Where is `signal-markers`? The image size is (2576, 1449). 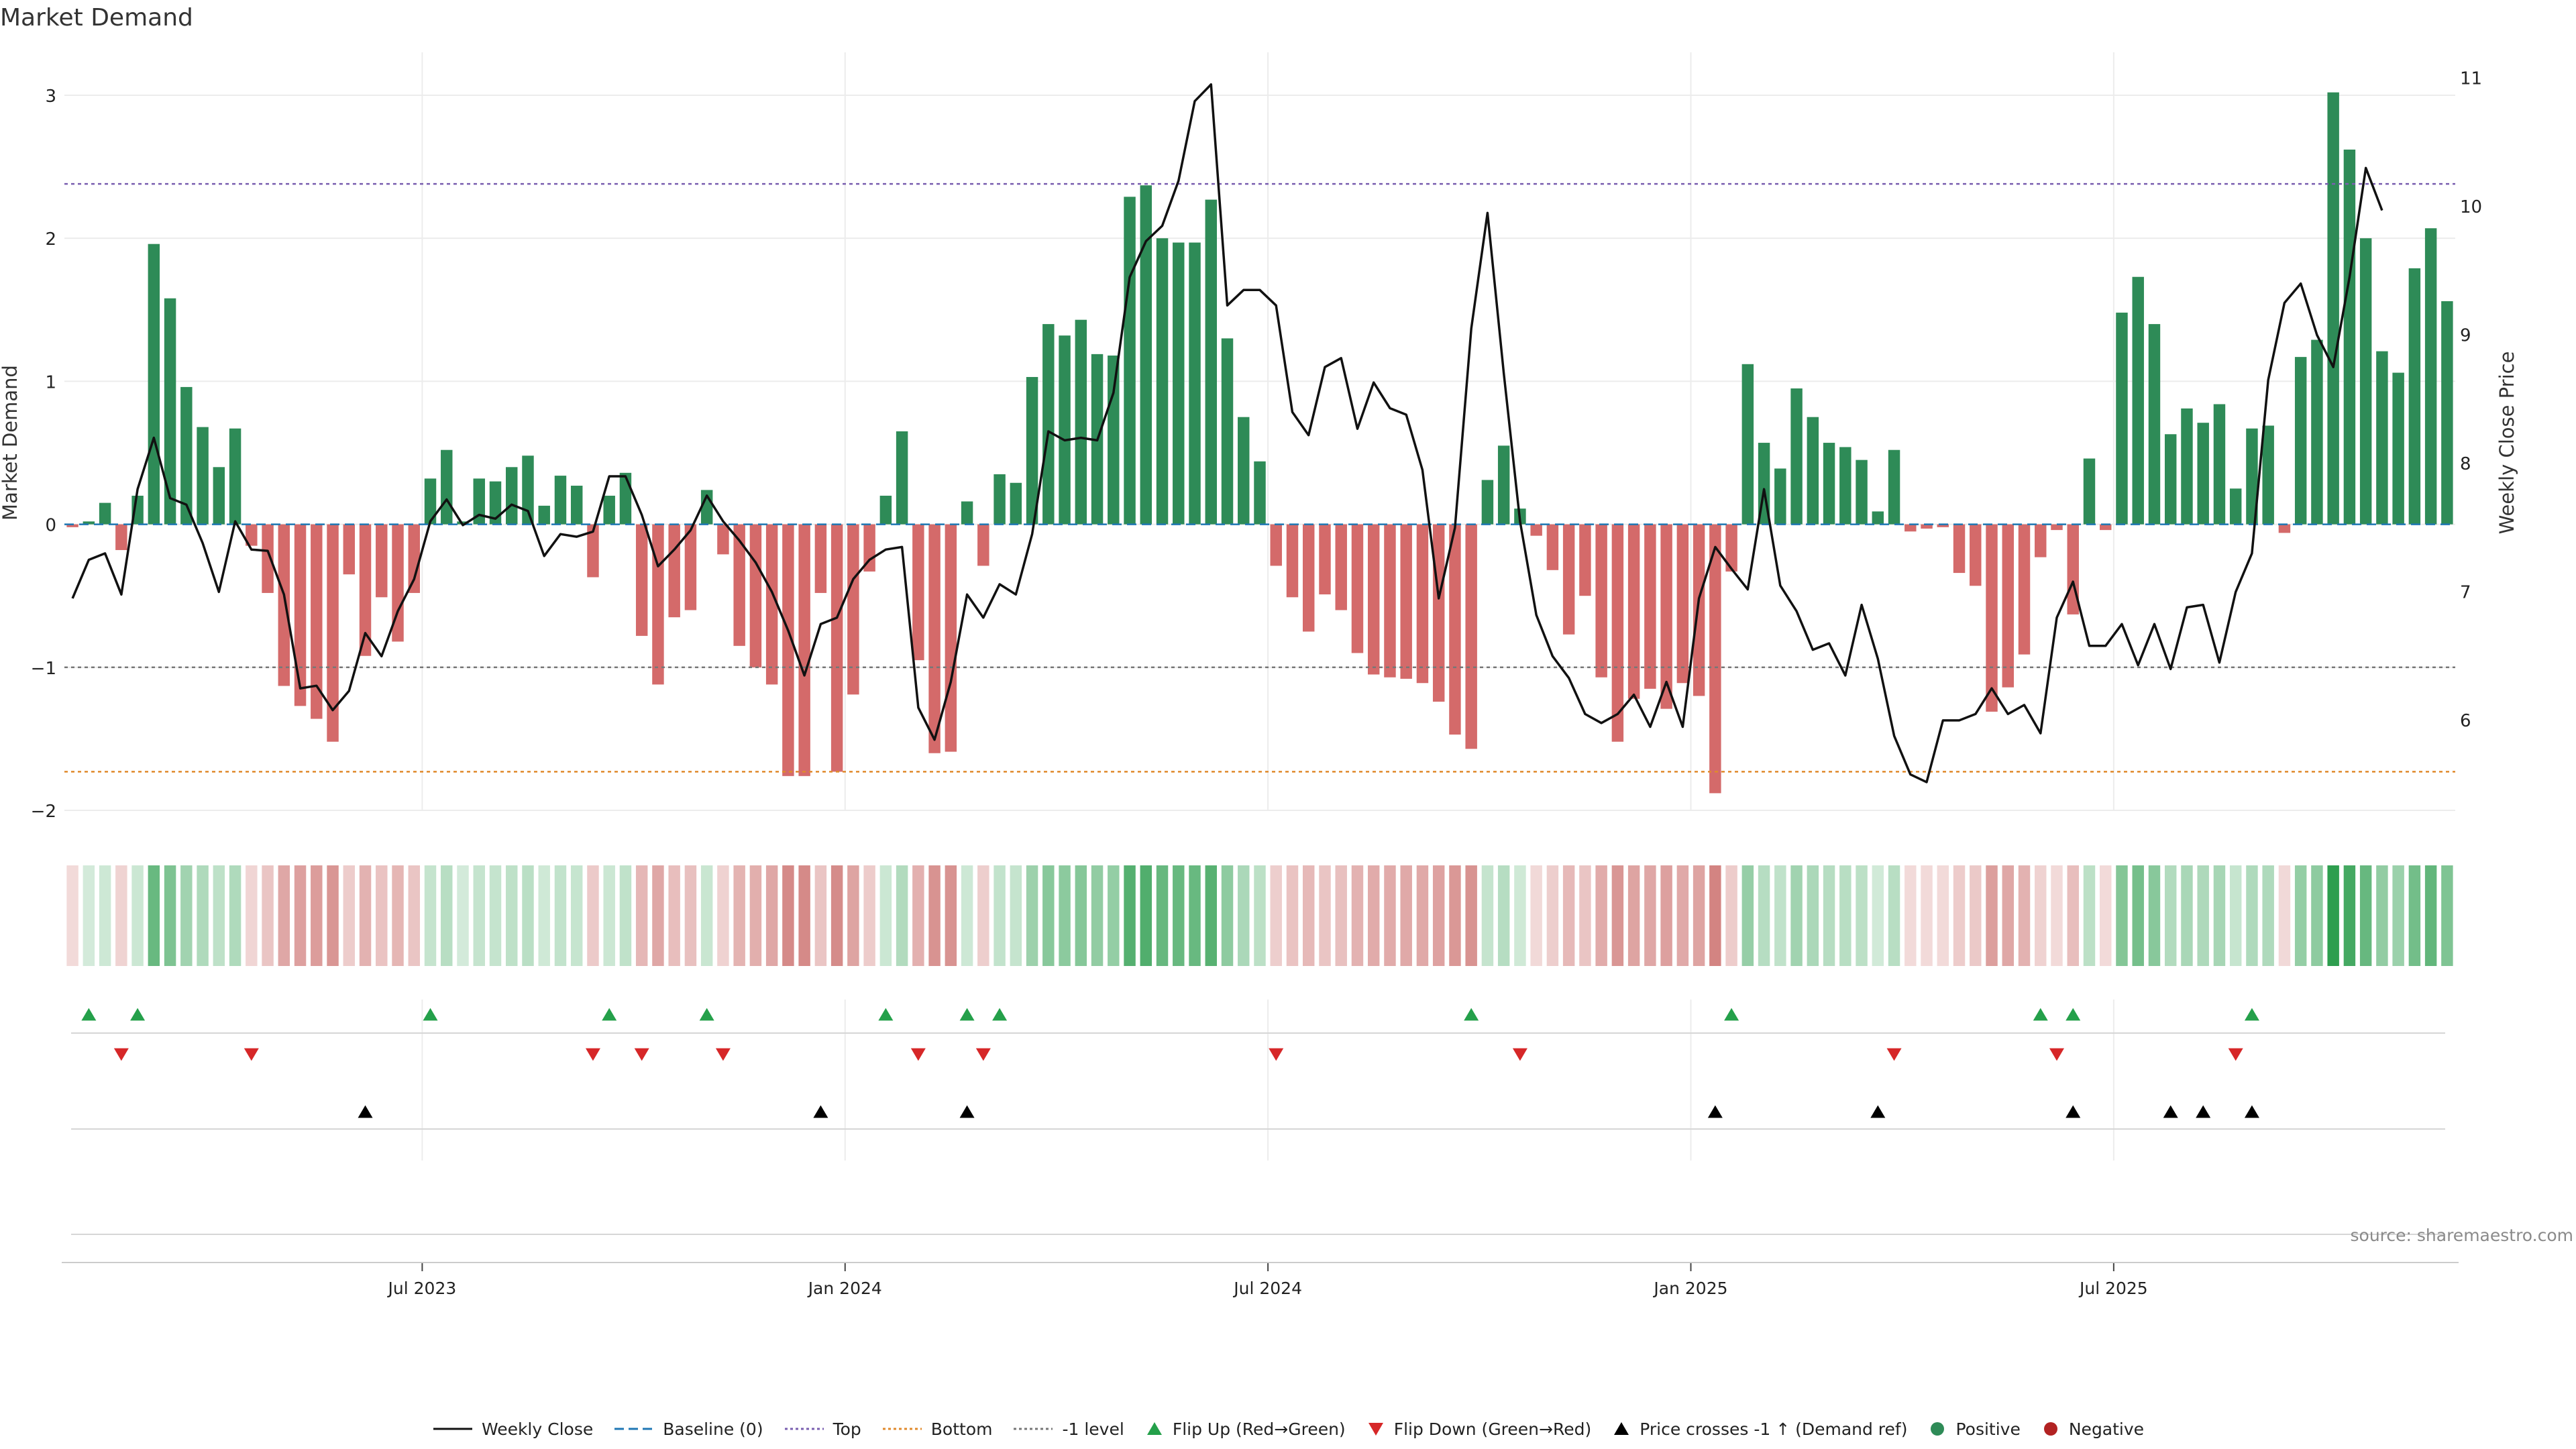 signal-markers is located at coordinates (1258, 1121).